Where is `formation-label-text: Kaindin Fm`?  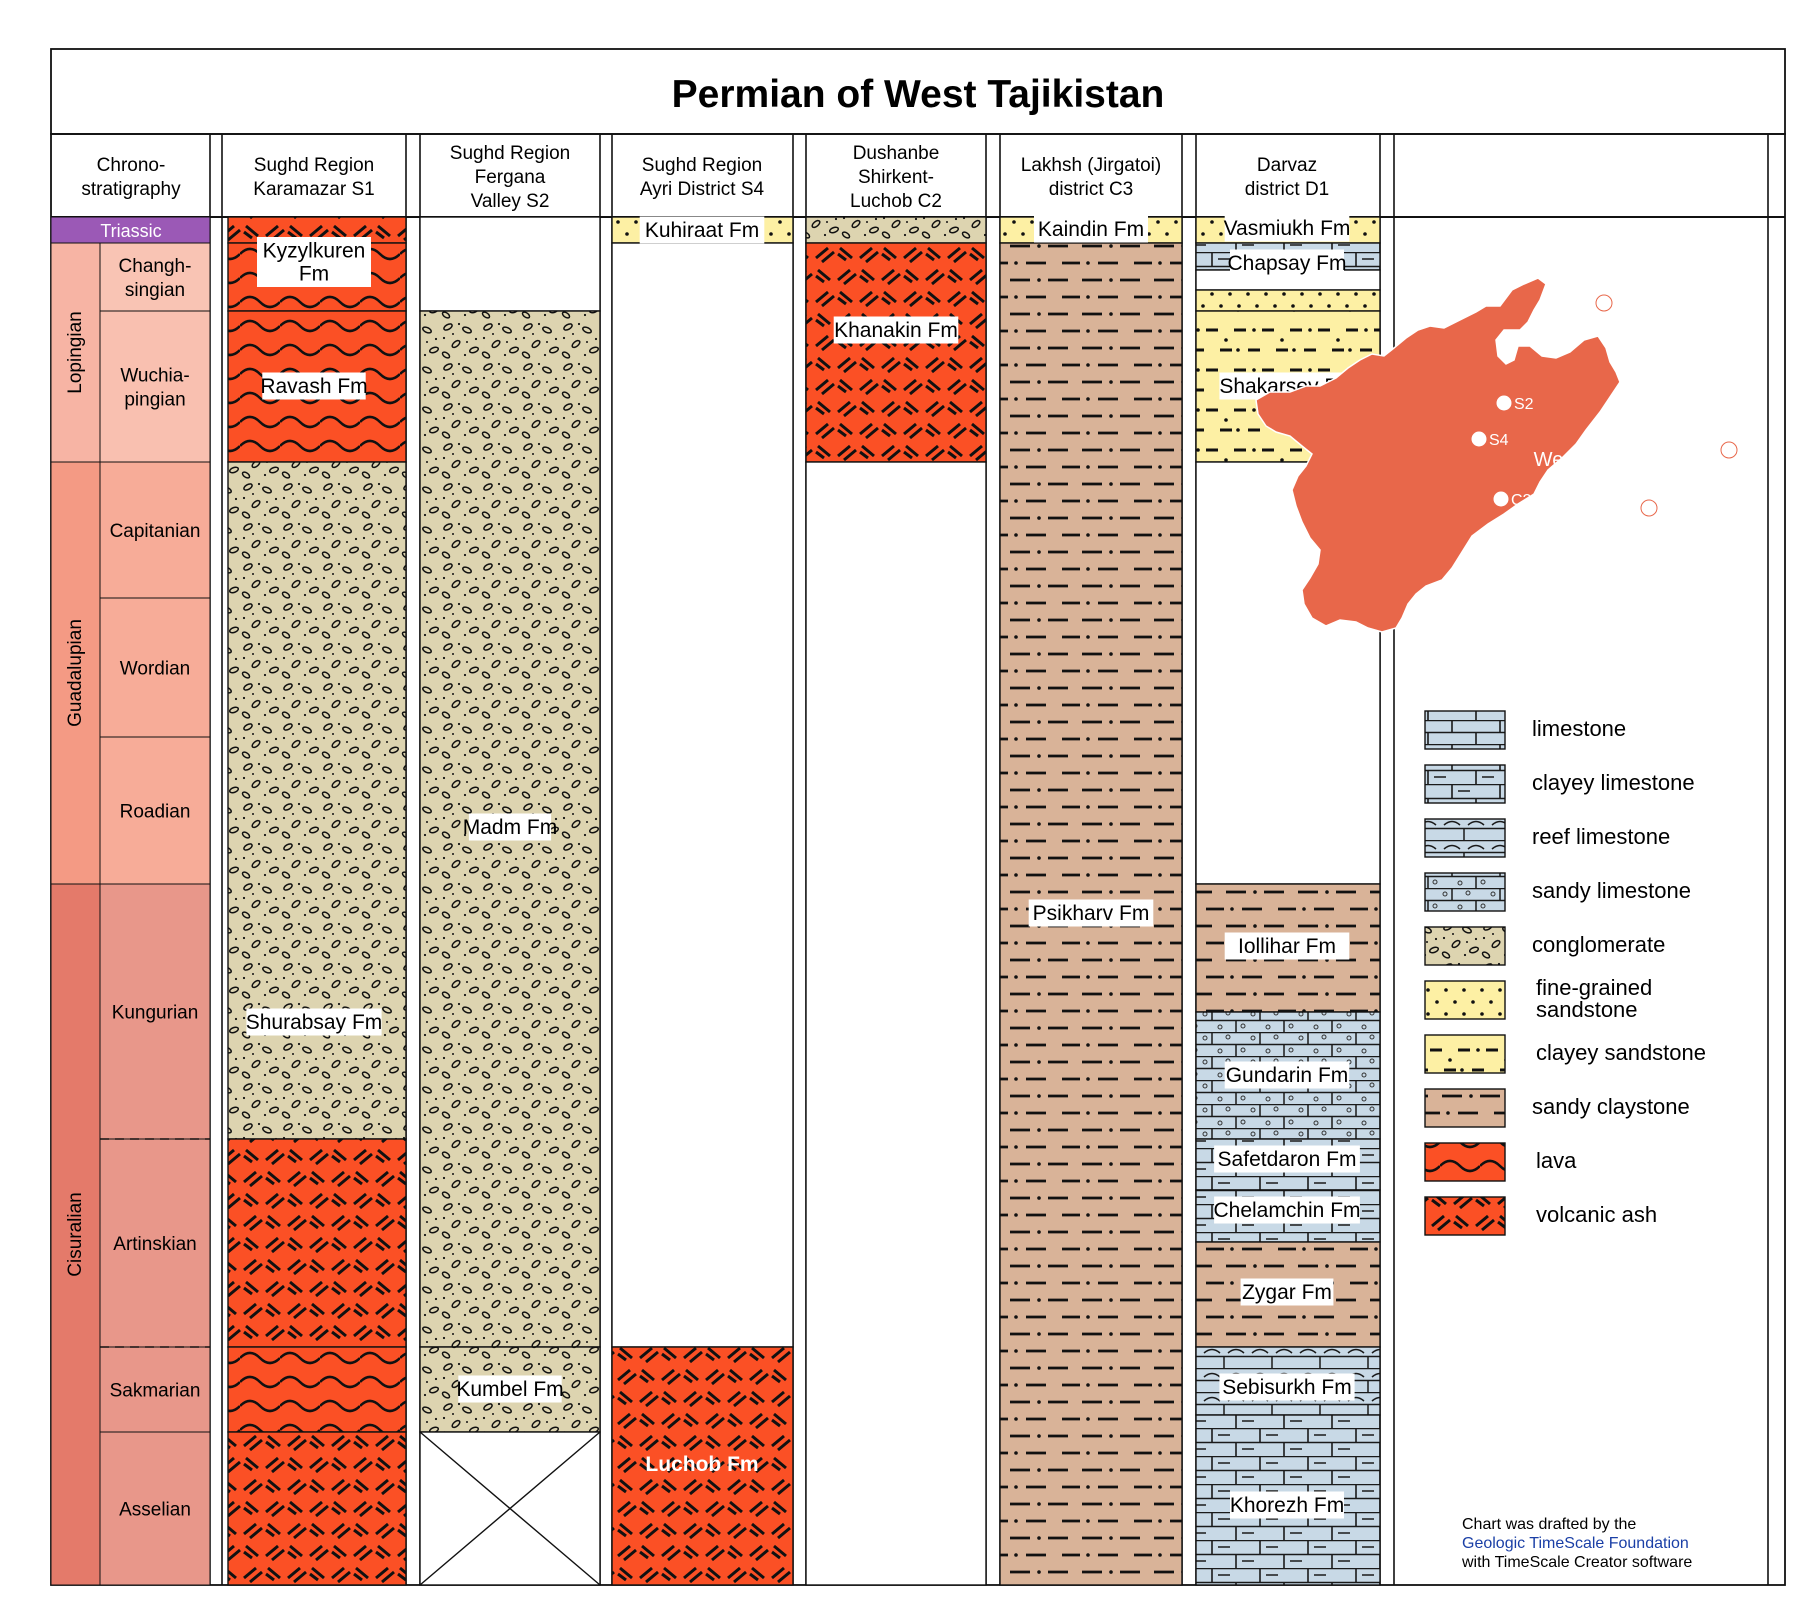 formation-label-text: Kaindin Fm is located at coordinates (1091, 229).